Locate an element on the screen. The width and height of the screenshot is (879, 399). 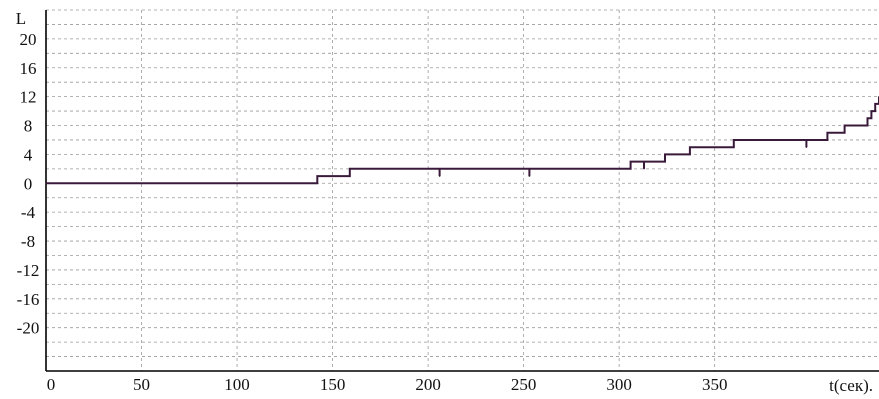
x-tick-label: 50 is located at coordinates (141, 384).